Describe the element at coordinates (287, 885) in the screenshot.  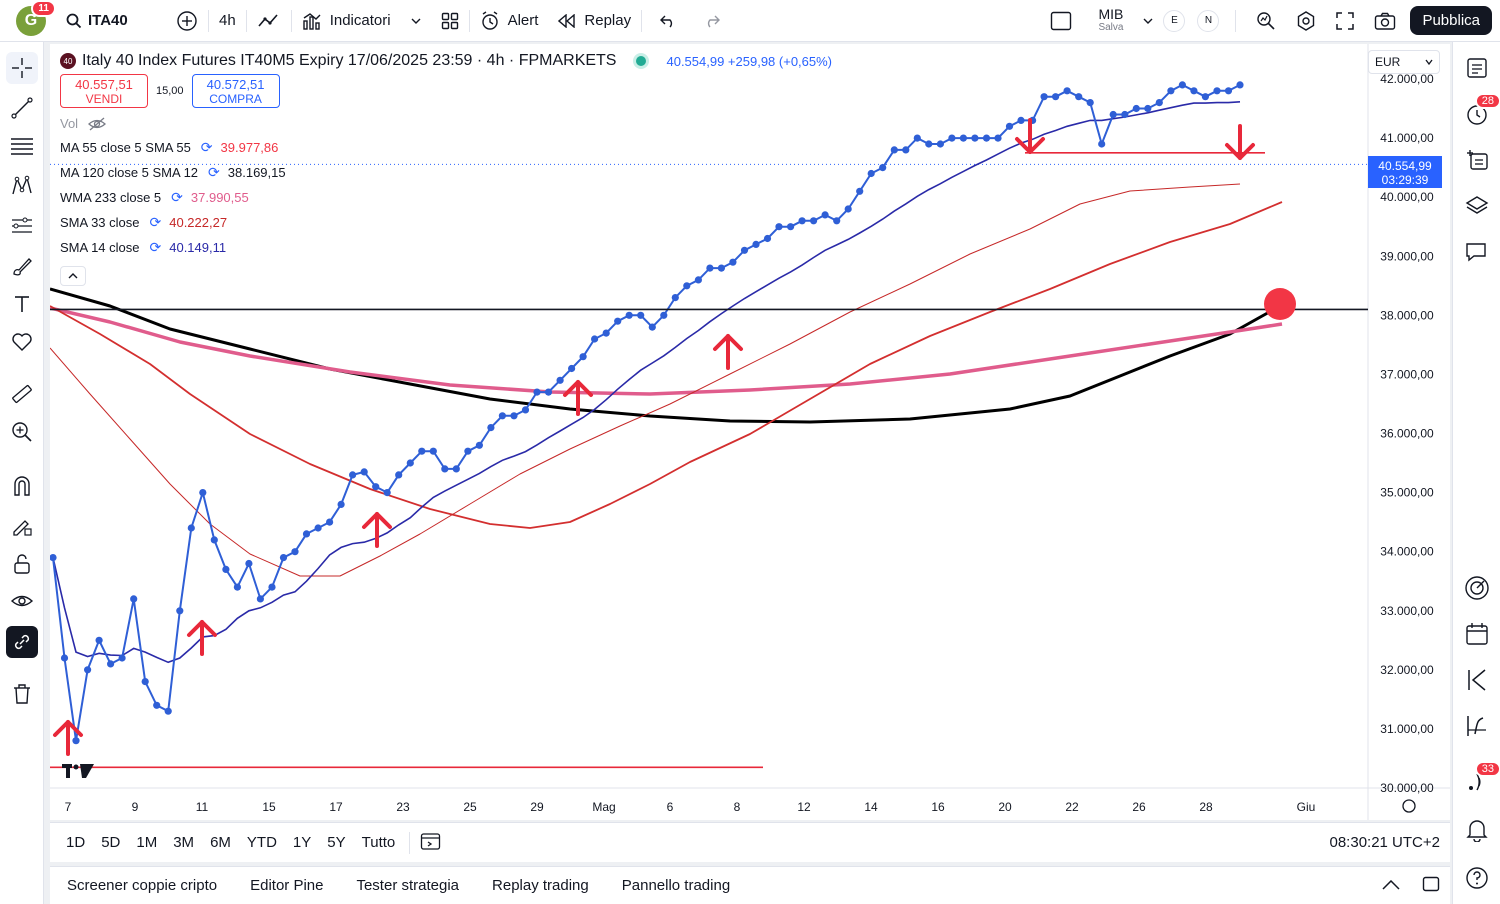
I see `tab-pine-editor: Editor Pine` at that location.